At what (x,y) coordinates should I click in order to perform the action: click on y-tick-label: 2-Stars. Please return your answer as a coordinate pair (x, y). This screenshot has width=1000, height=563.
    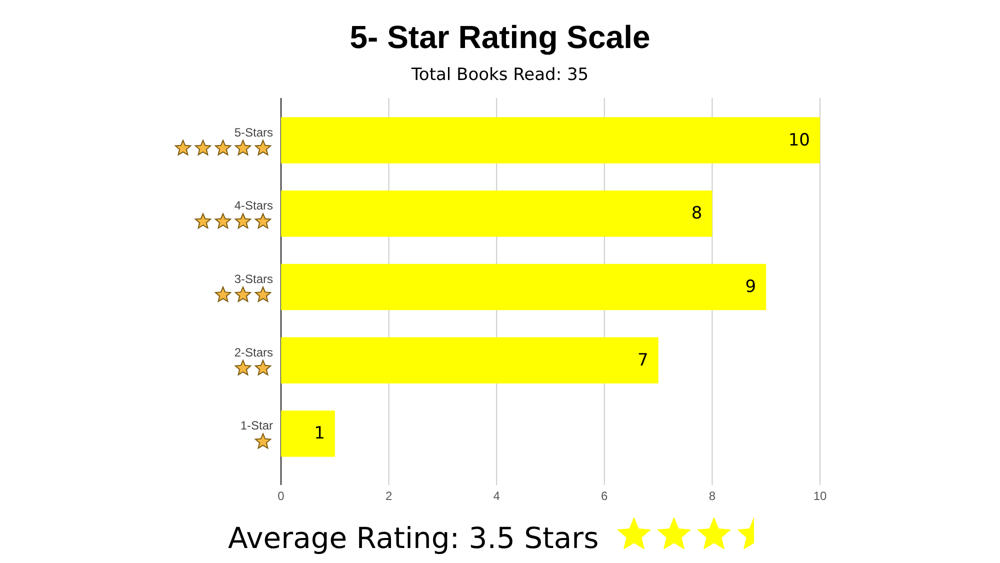
    Looking at the image, I should click on (253, 352).